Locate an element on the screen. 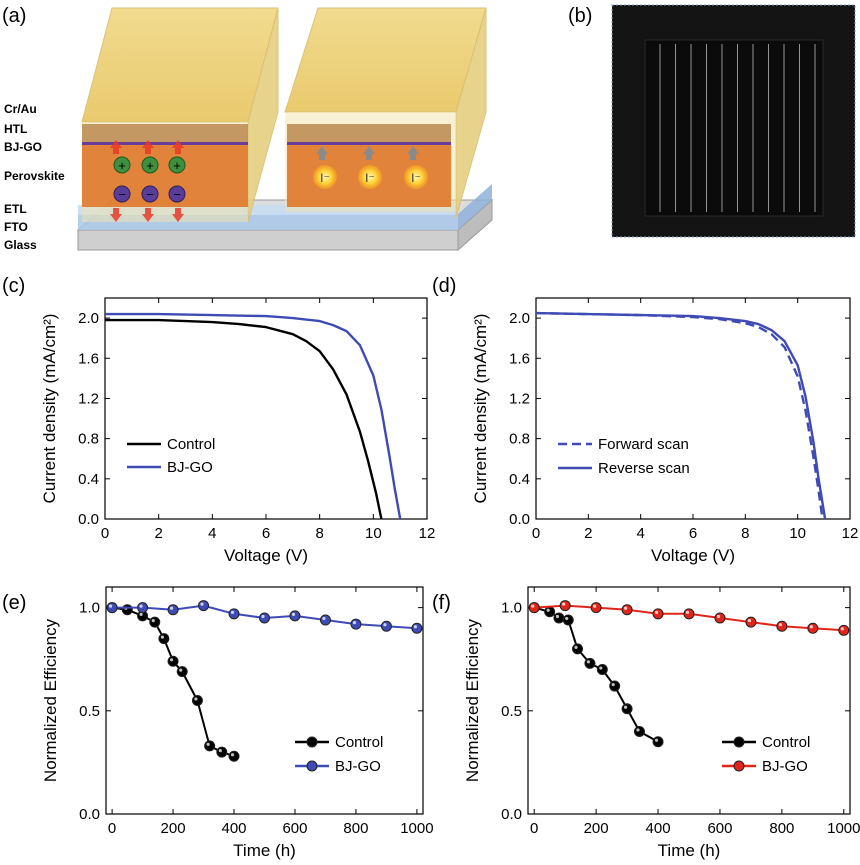  x-tick-label: 10 is located at coordinates (373, 533).